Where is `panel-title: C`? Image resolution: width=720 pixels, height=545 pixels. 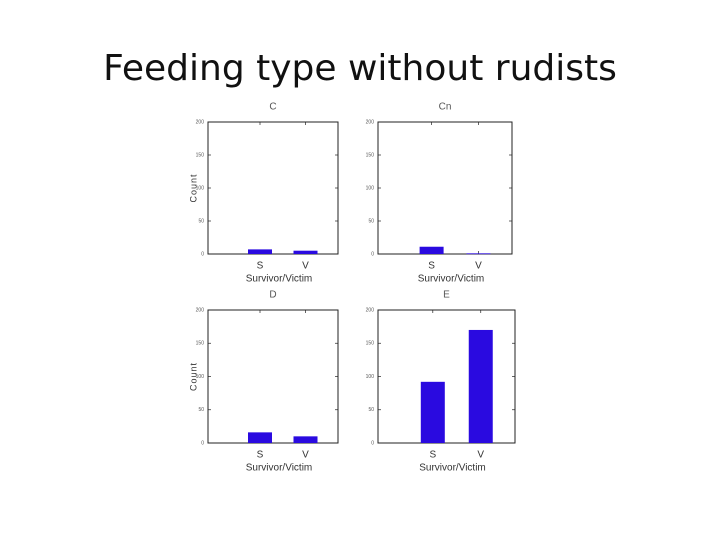 panel-title: C is located at coordinates (272, 107).